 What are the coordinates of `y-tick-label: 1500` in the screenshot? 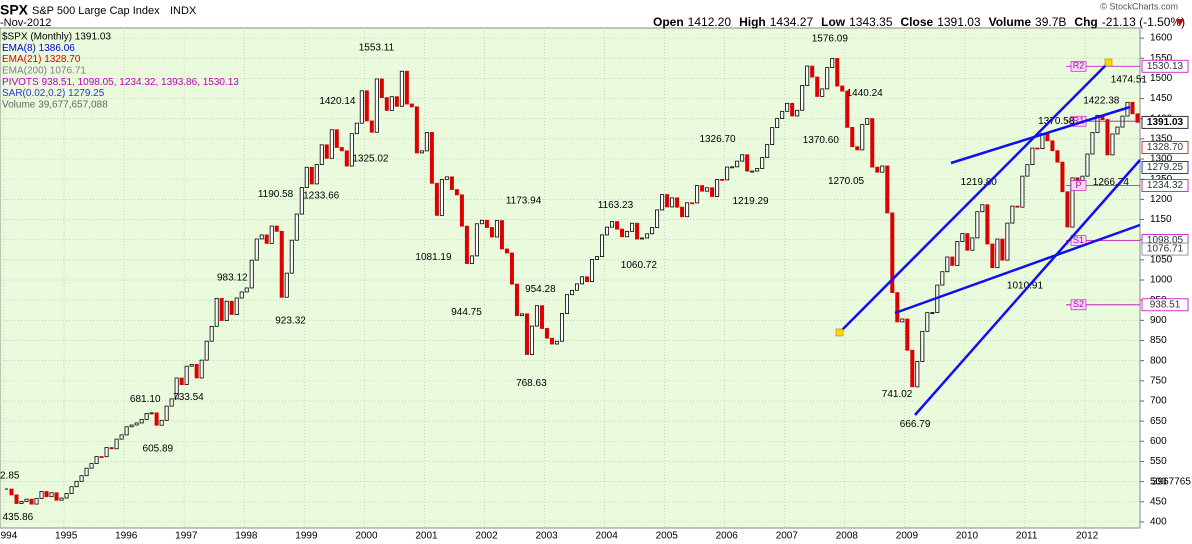 It's located at (1161, 78).